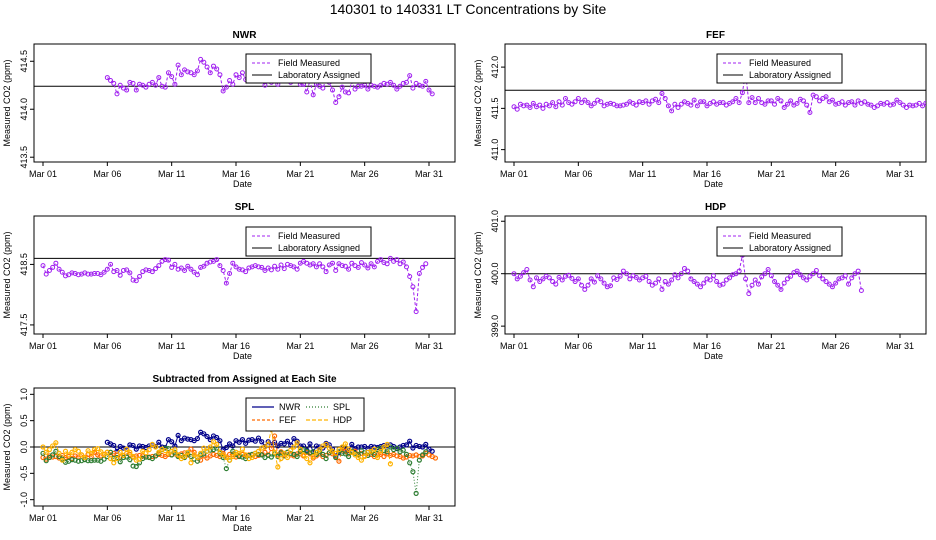 This screenshot has width=936, height=540. What do you see at coordinates (642, 174) in the screenshot?
I see `x-tick-label: Mar 11` at bounding box center [642, 174].